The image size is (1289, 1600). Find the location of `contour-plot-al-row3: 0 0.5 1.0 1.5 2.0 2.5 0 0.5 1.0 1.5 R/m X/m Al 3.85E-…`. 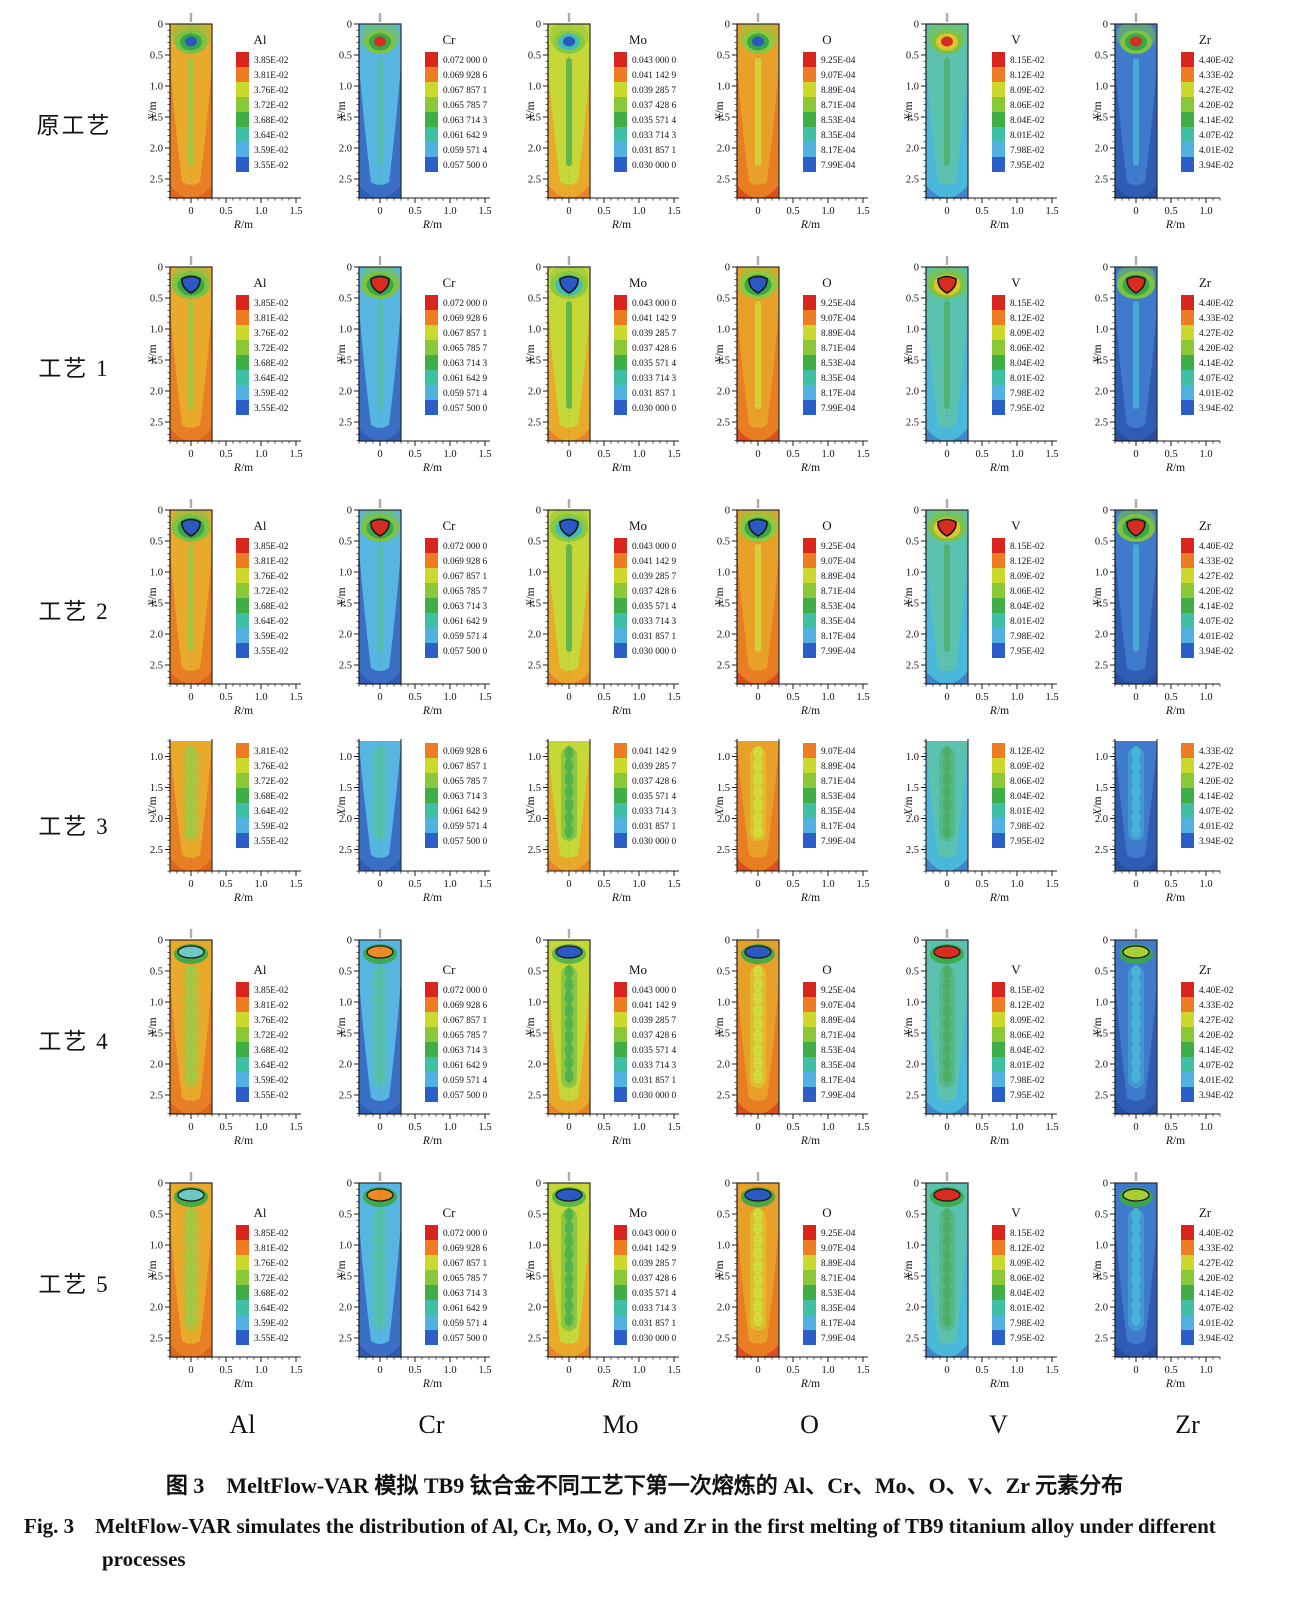

contour-plot-al-row3: 0 0.5 1.0 1.5 2.0 2.5 0 0.5 1.0 1.5 R/m X/m Al 3.85E-… is located at coordinates (225, 608).